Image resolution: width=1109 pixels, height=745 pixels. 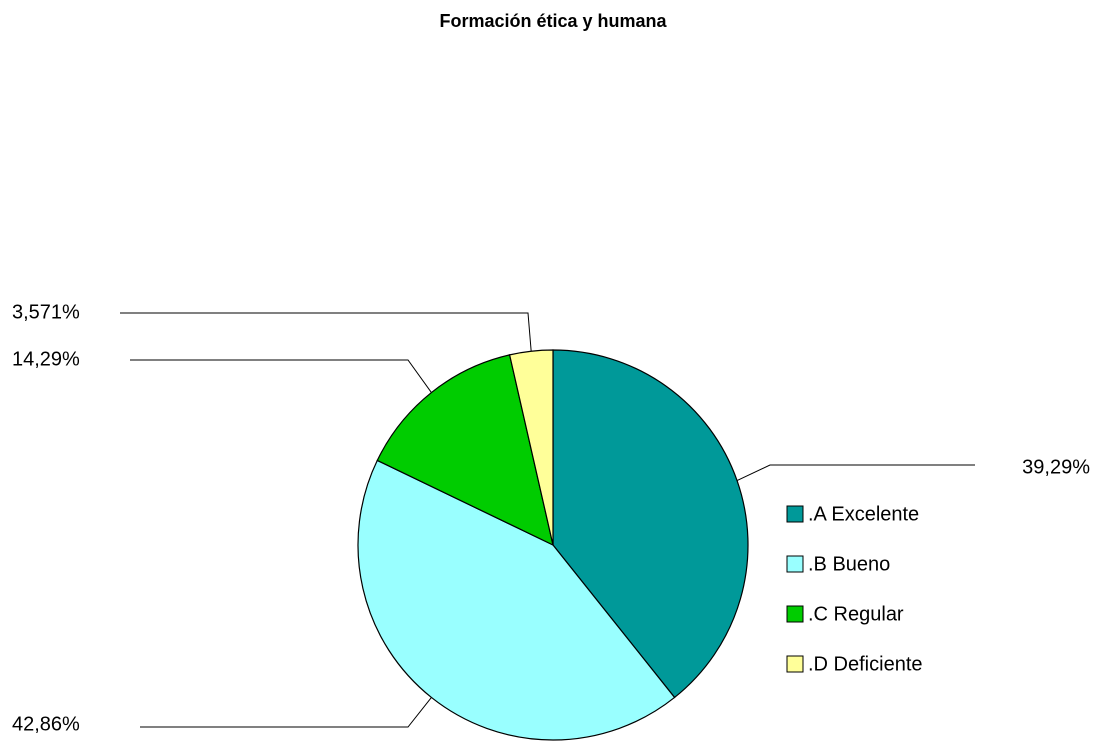 I want to click on legend-label: .B Bueno, so click(x=849, y=564).